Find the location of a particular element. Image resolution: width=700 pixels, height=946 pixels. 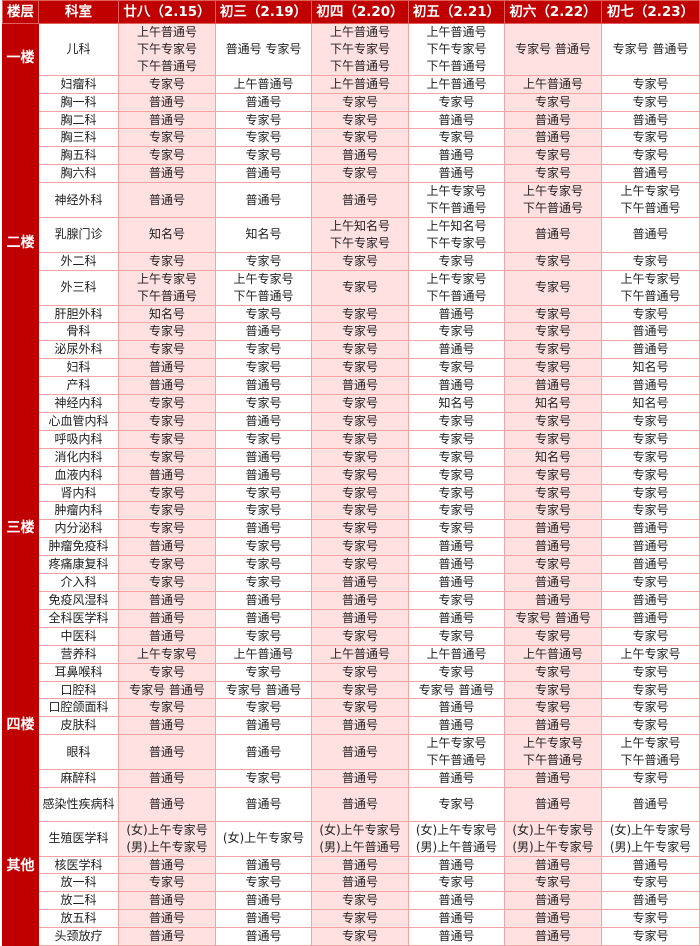

table-row: 免疫风湿科 普通号 普通号 普通号 专家号 普通号 普通号 is located at coordinates (351, 600).